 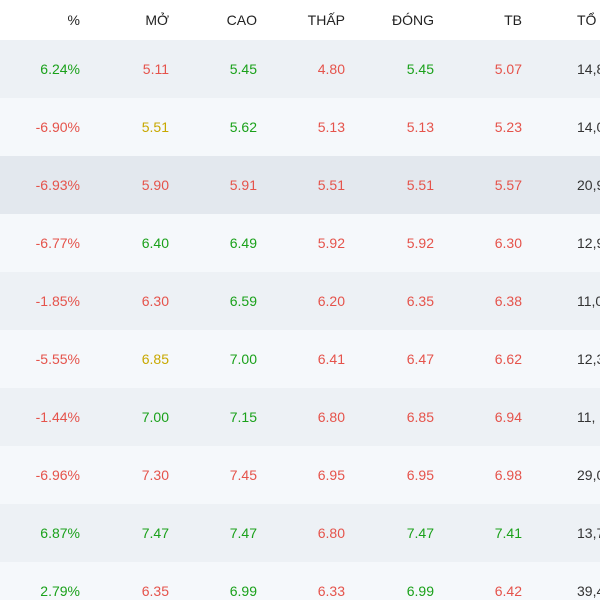 I want to click on cell-percent-change: -1.85%, so click(x=57, y=301).